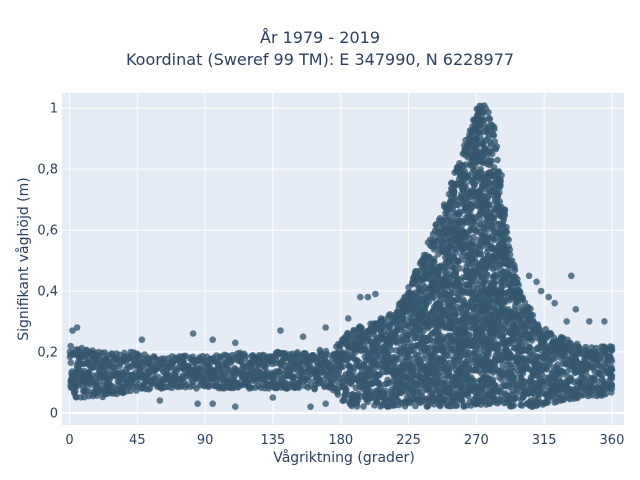 The width and height of the screenshot is (640, 480). What do you see at coordinates (612, 440) in the screenshot?
I see `x-tick-label: 360` at bounding box center [612, 440].